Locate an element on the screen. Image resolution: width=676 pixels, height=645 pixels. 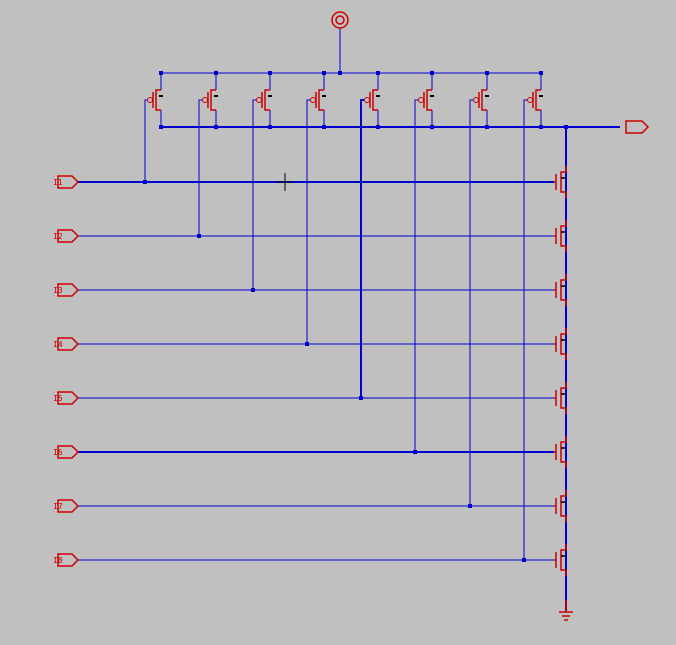
vdd-inner-ring is located at coordinates (340, 20).